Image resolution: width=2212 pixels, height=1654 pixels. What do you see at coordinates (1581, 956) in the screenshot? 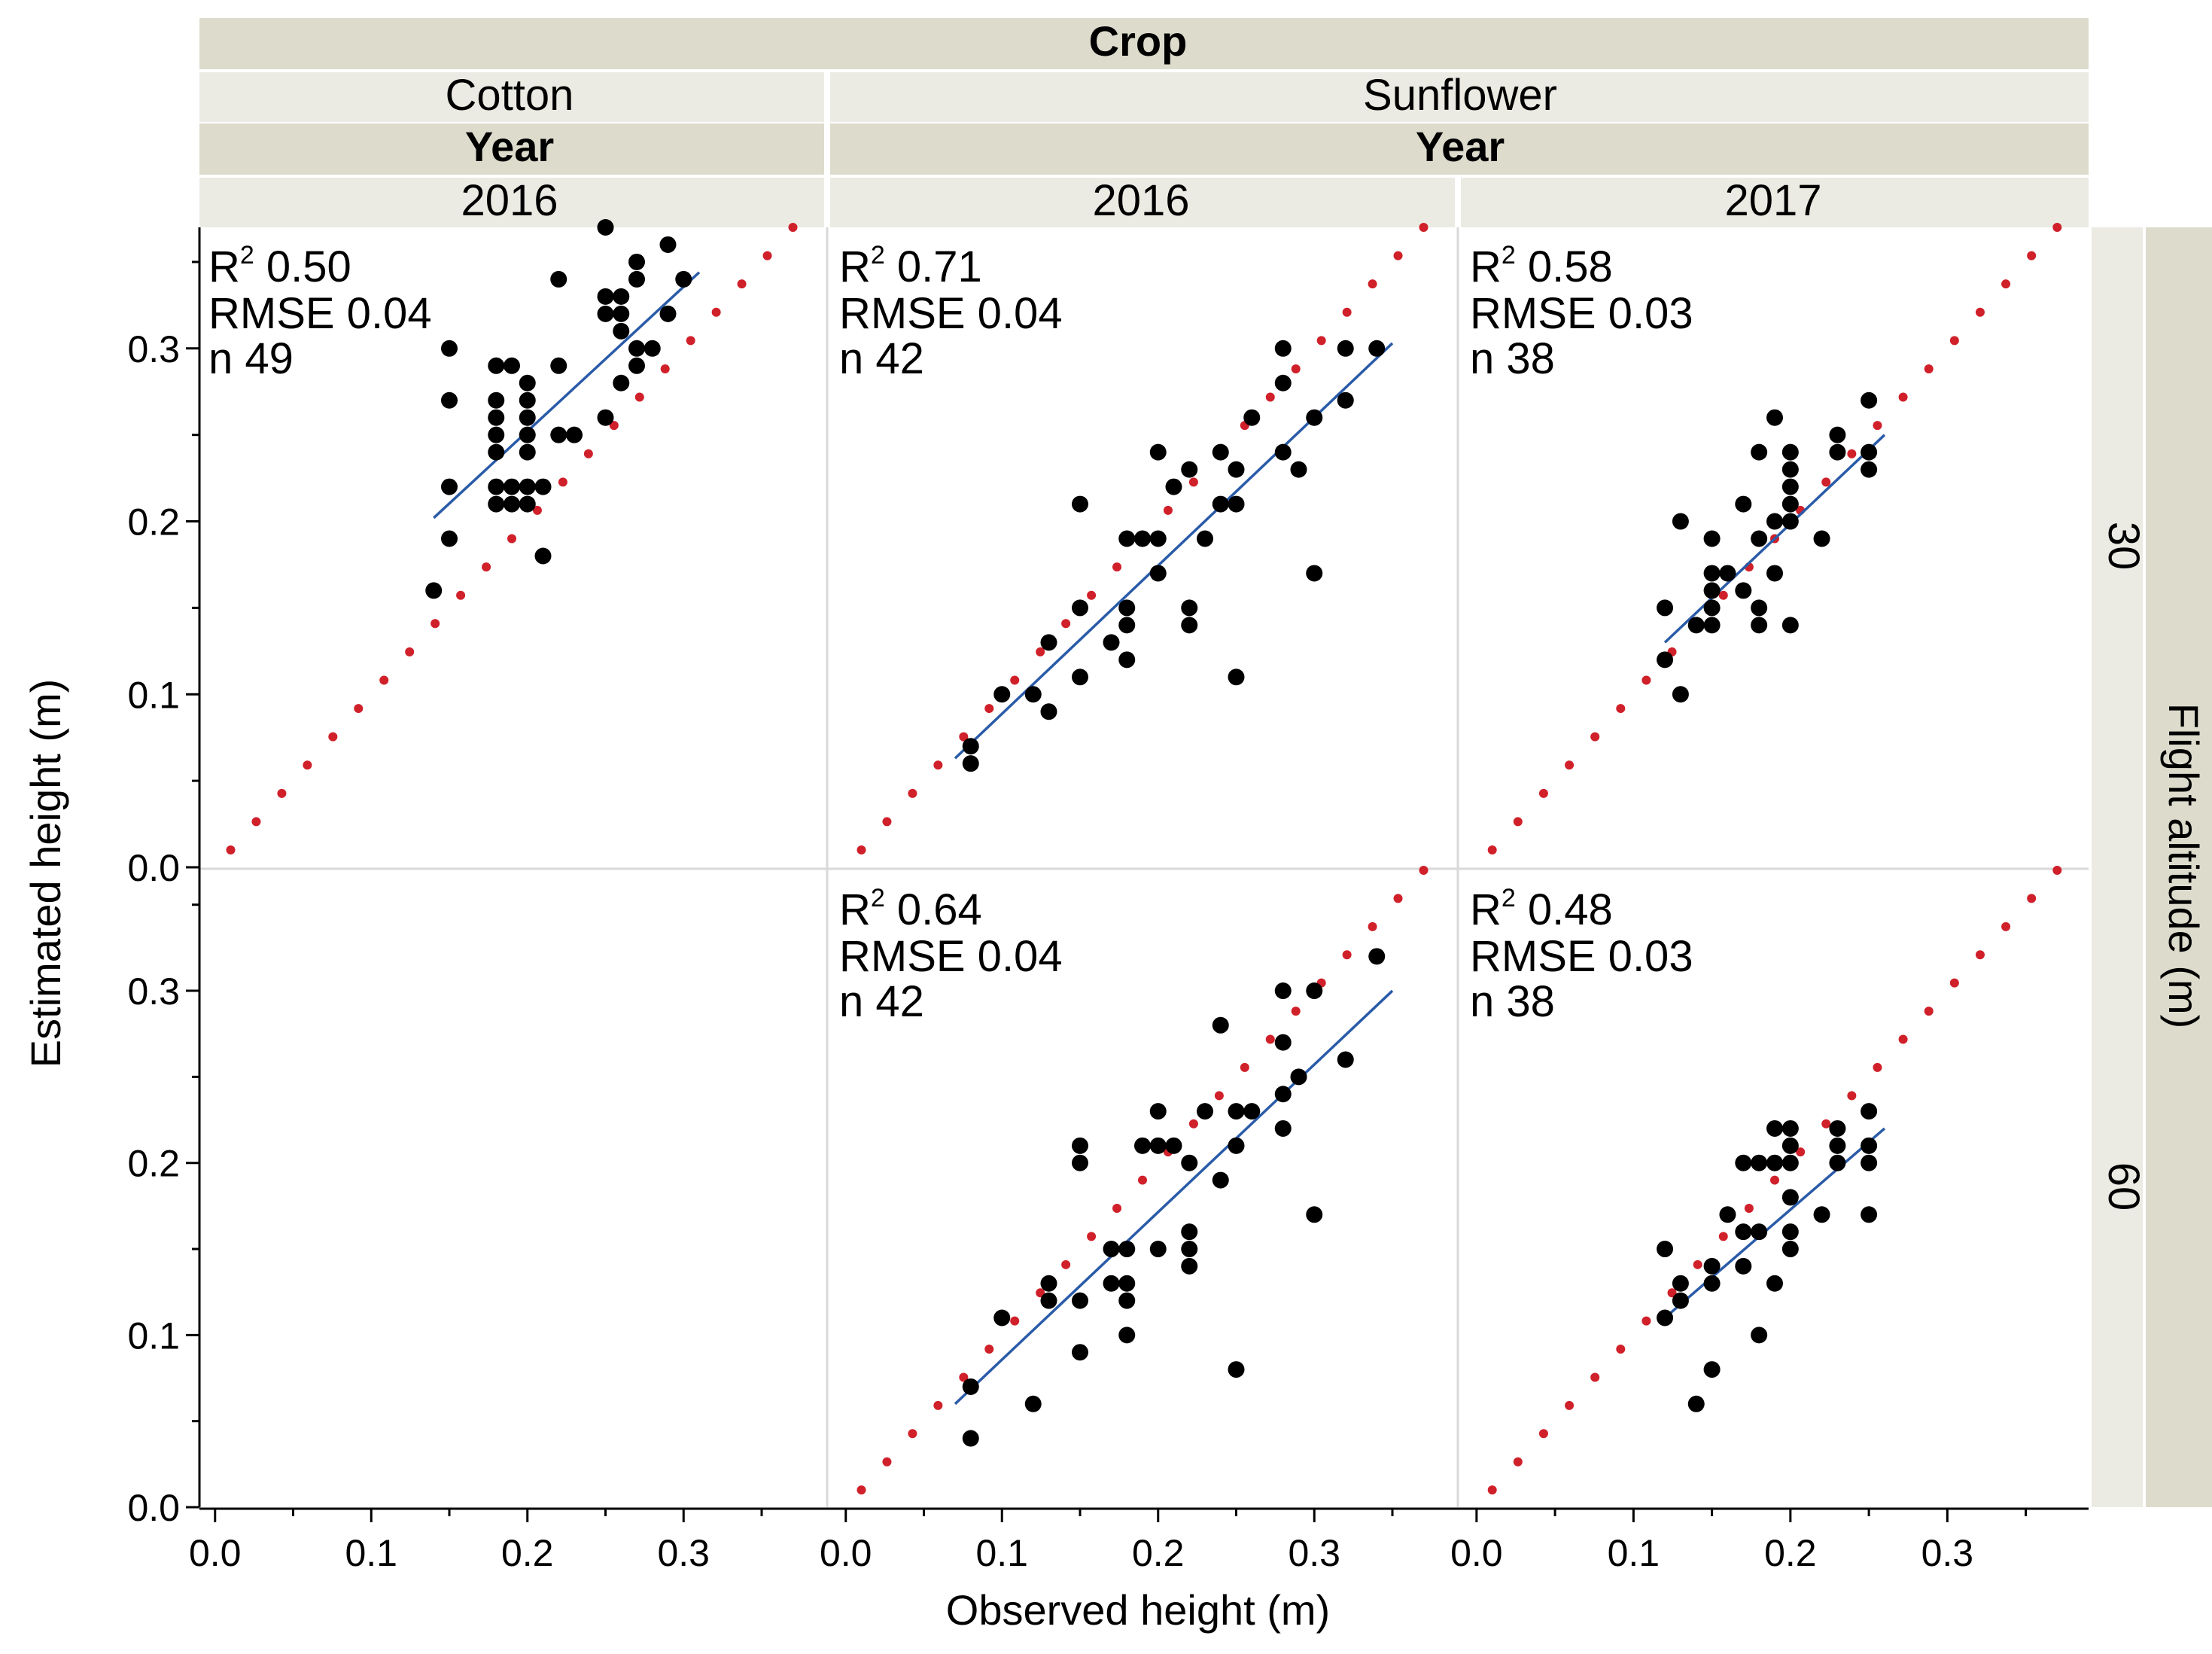
I see `stat-rmse: RMSE 0.03` at bounding box center [1581, 956].